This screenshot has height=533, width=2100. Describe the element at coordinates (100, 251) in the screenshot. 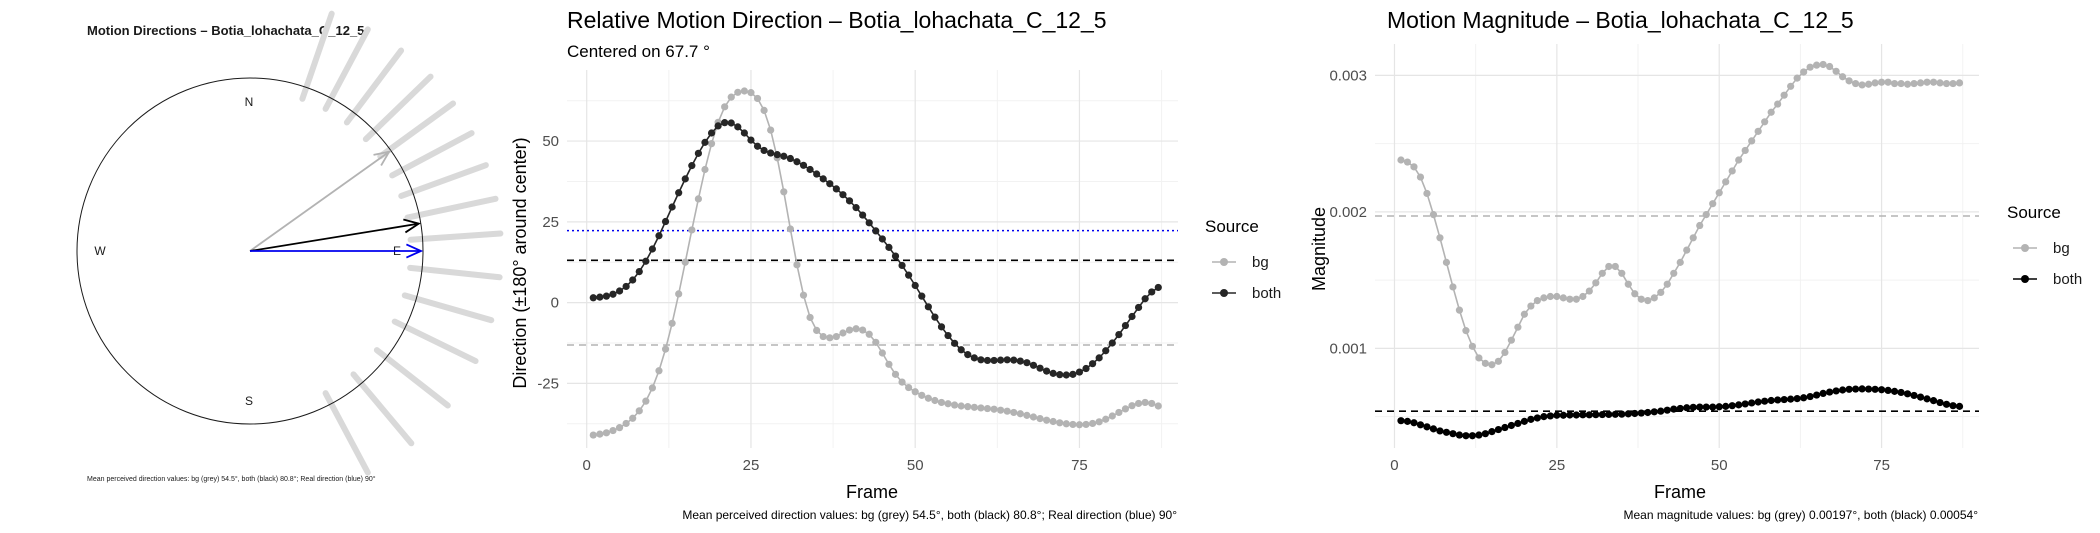

I see `compass-label-west: W` at that location.